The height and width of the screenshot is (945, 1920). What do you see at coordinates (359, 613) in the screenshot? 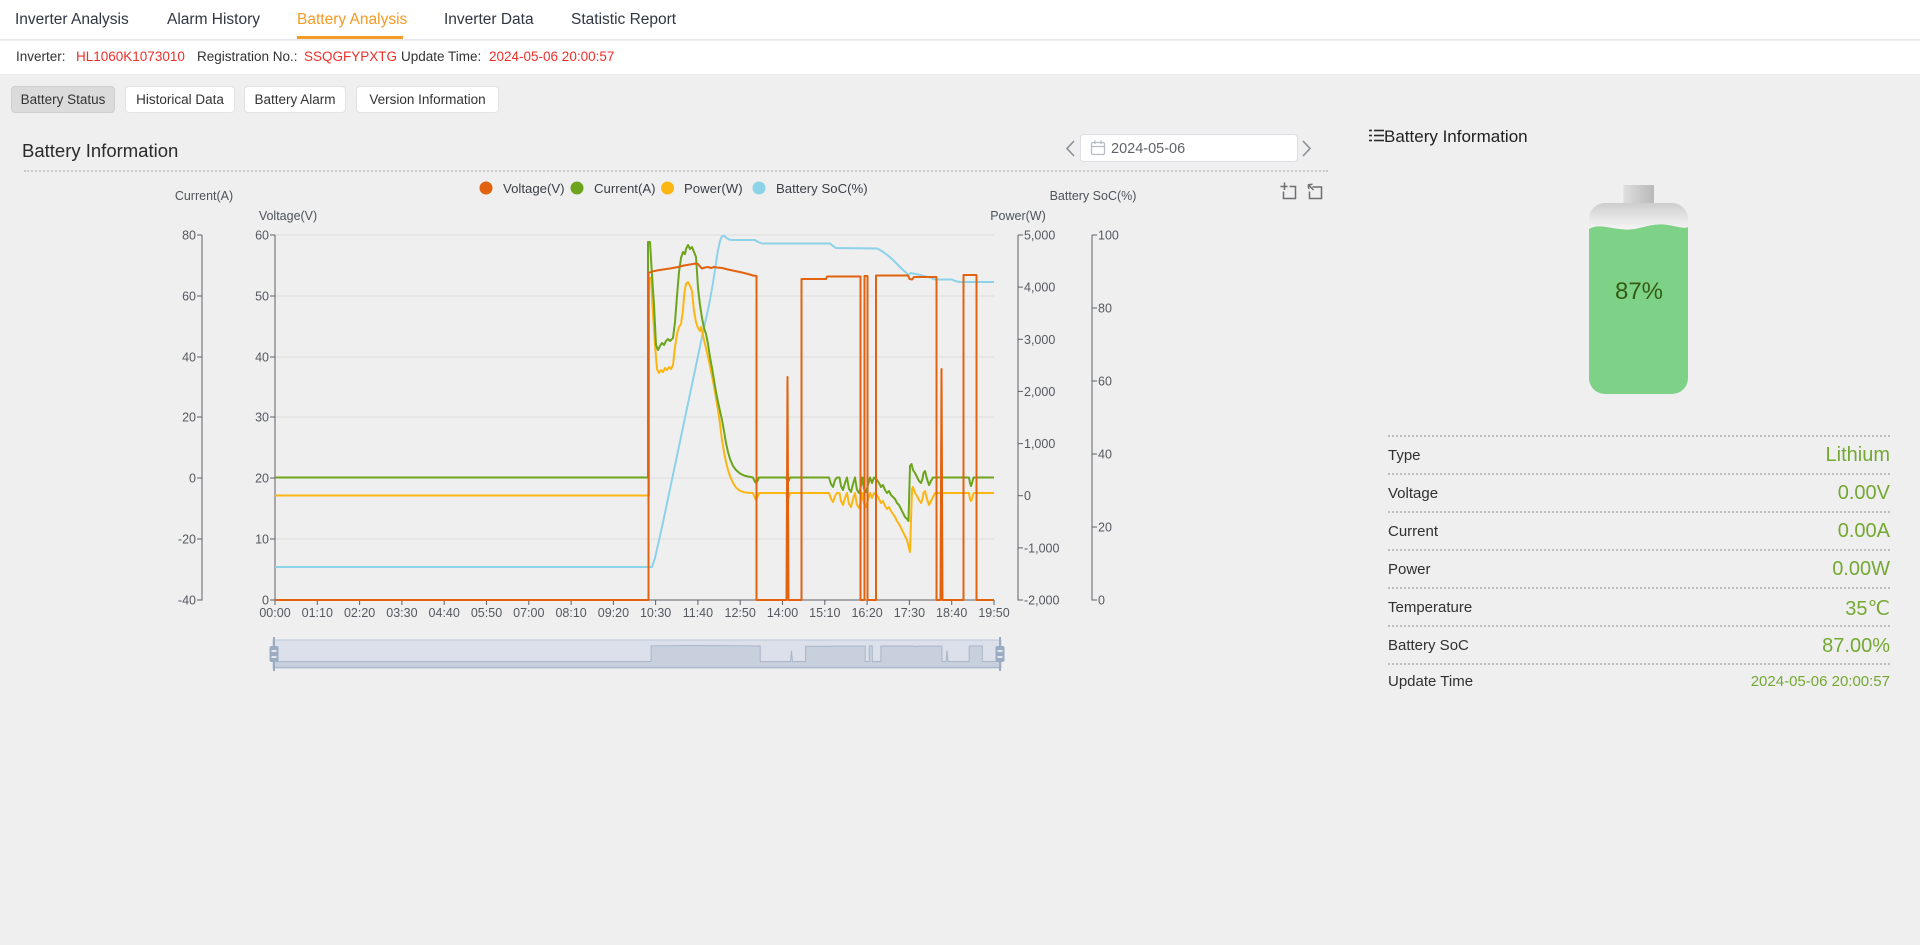
I see `svg-text: 02:20` at bounding box center [359, 613].